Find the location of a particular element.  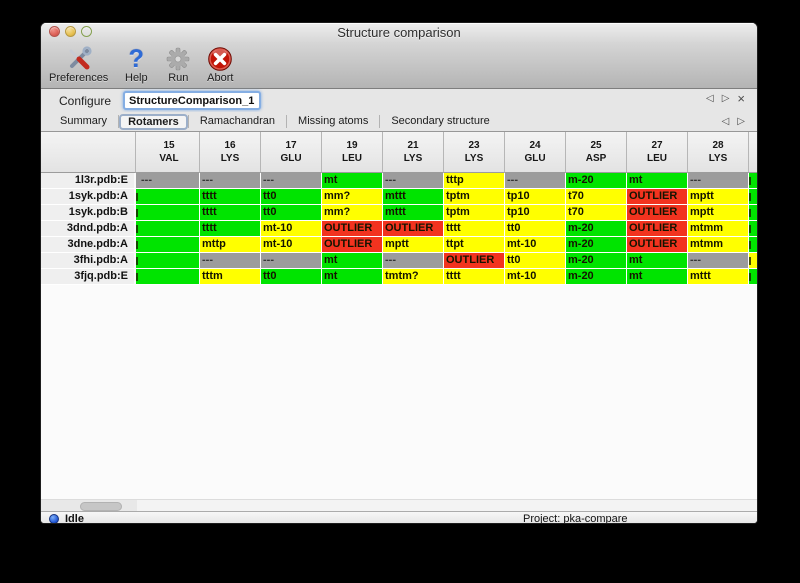

column-header-16: 16 LYS is located at coordinates (230, 152).